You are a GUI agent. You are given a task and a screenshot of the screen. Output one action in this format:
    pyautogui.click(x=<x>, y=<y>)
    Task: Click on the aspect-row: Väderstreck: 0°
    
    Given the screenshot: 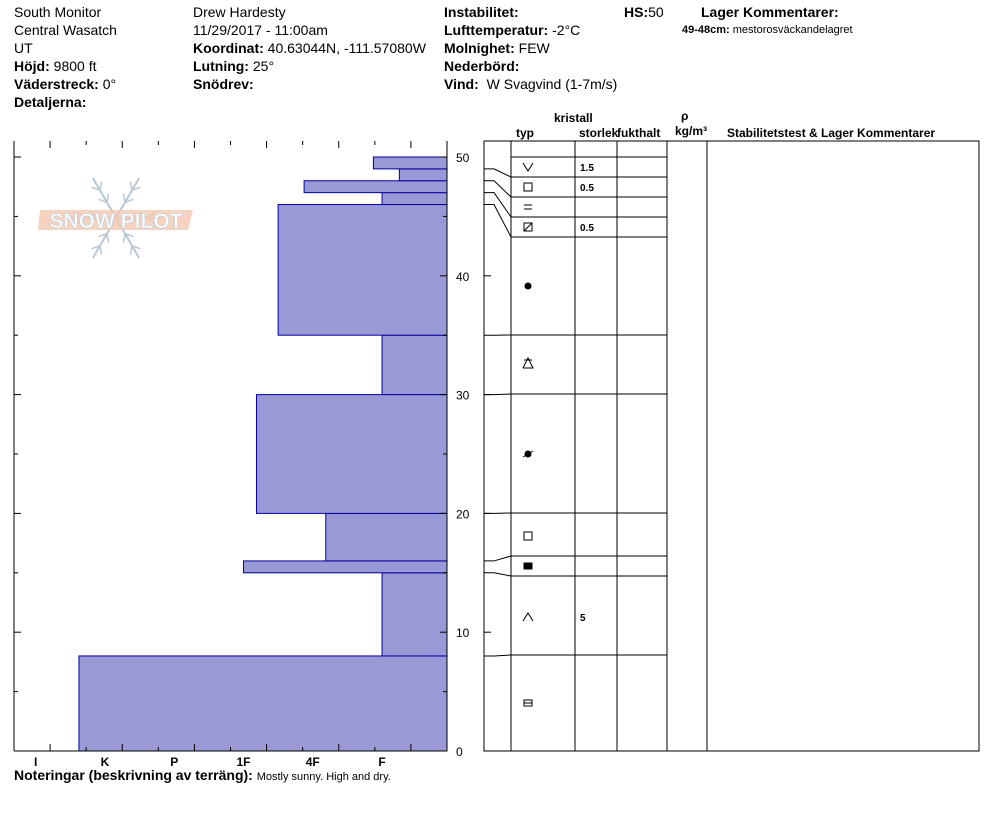 What is the action you would take?
    pyautogui.click(x=65, y=84)
    